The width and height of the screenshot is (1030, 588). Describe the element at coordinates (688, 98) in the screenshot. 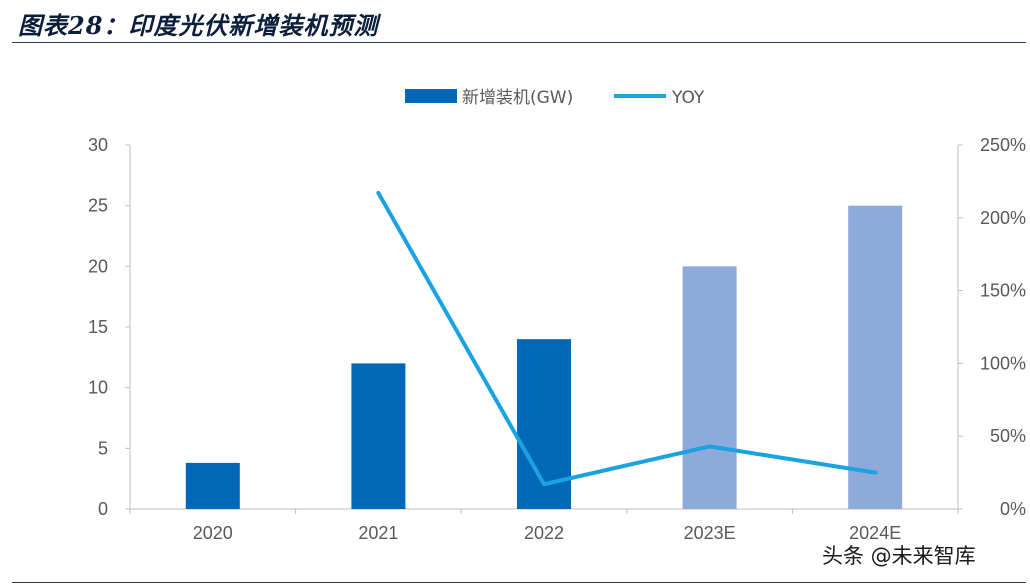

I see `legend-line-label: YOY` at that location.